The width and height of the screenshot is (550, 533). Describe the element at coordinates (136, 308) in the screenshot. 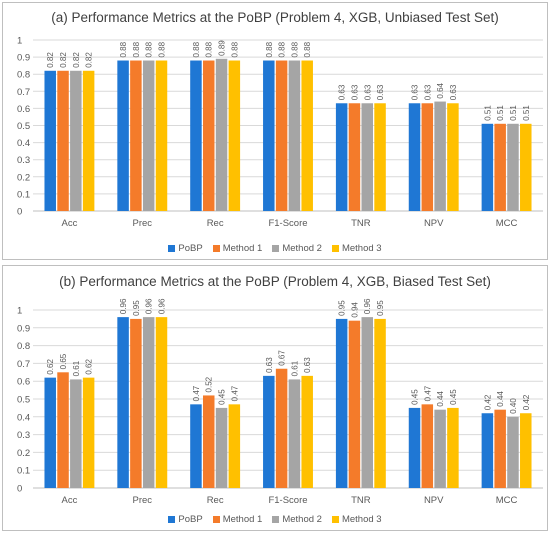

I see `data-label: 0.95` at that location.